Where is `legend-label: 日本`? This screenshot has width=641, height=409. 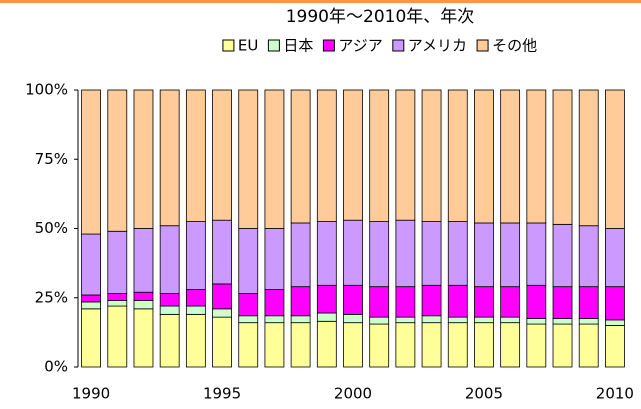
legend-label: 日本 is located at coordinates (298, 46).